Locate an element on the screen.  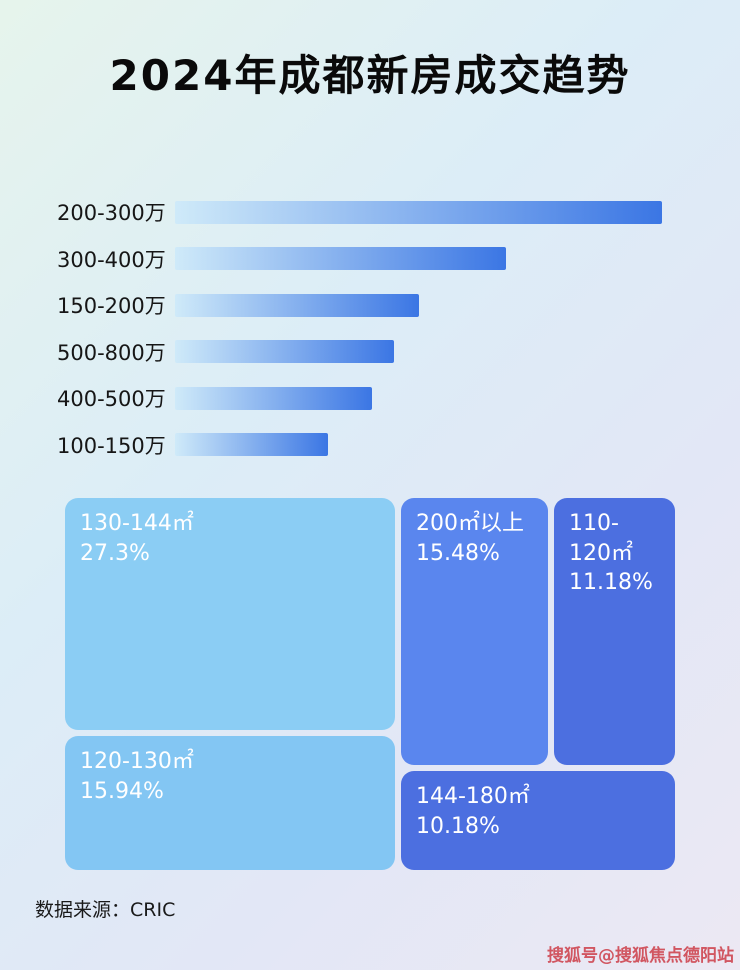
bar-row: 200-300万 is located at coordinates (398, 212).